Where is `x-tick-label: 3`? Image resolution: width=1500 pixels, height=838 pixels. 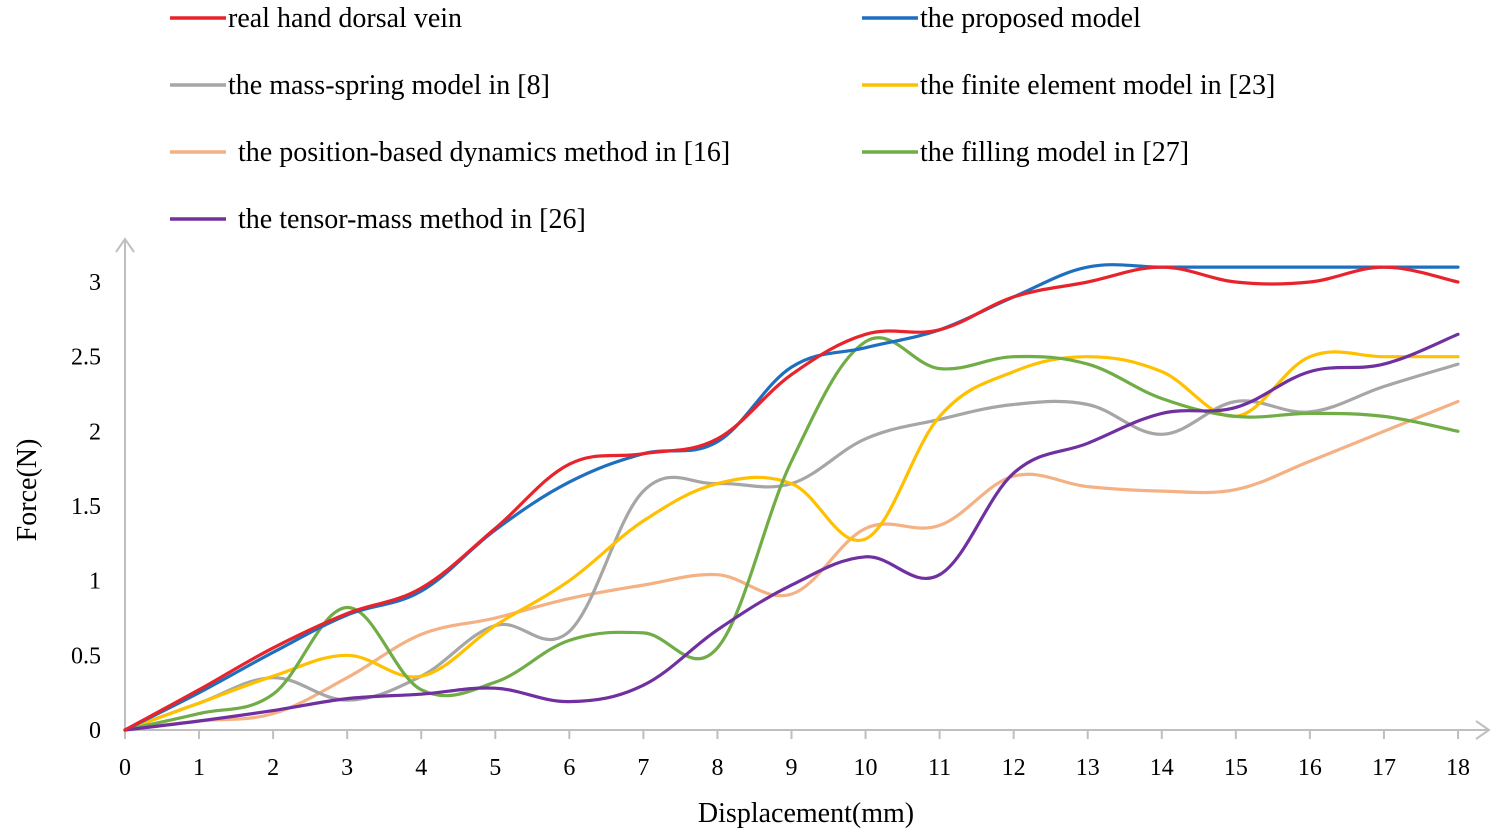
x-tick-label: 3 is located at coordinates (347, 768).